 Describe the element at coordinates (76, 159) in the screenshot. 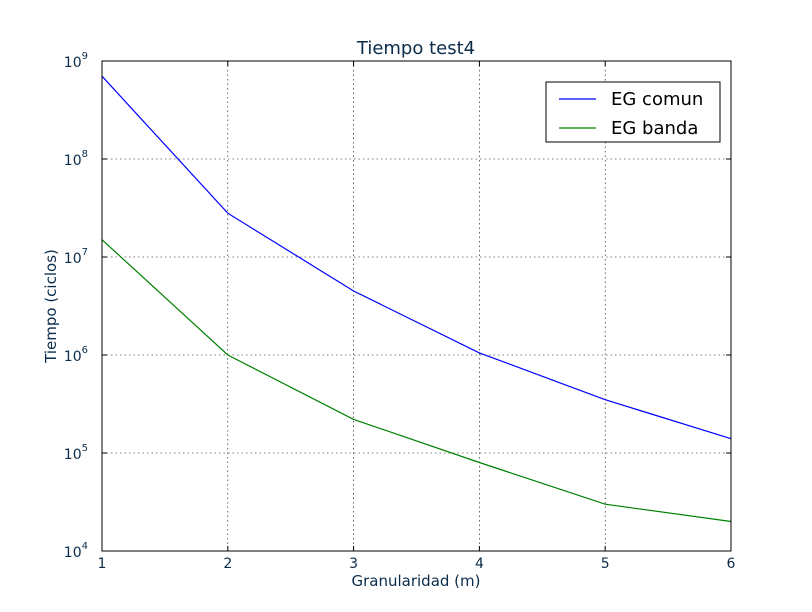

I see `y-tick-label: 10⁸` at that location.